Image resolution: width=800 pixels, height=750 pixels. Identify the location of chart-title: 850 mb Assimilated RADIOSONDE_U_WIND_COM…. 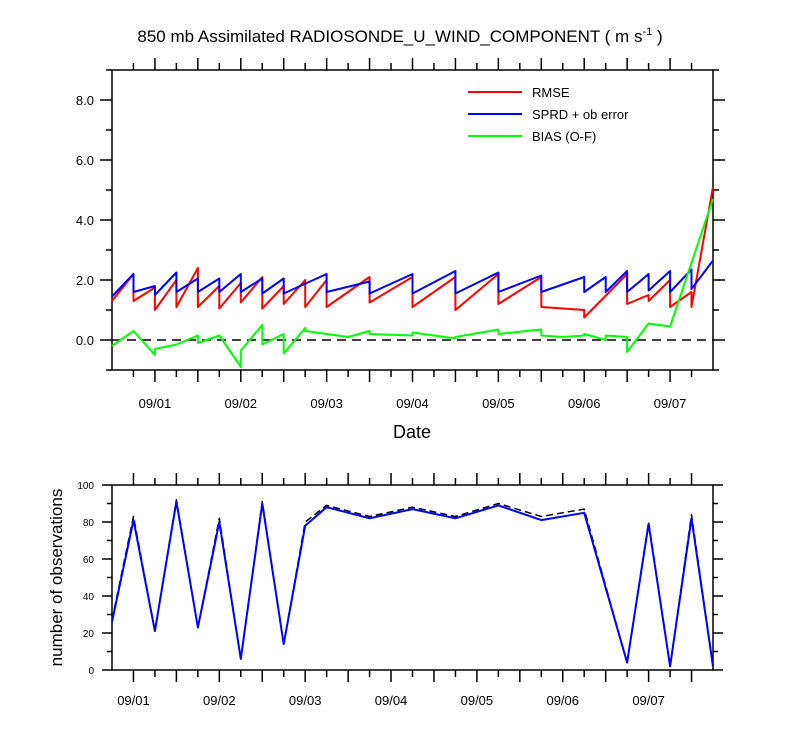
(399, 36).